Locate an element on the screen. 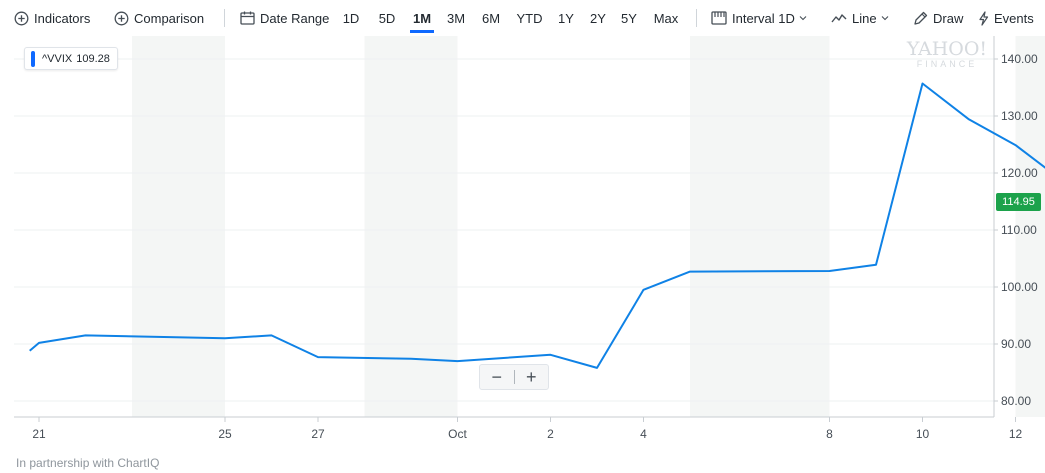 This screenshot has width=1045, height=473. x-tick-label: 27 is located at coordinates (318, 434).